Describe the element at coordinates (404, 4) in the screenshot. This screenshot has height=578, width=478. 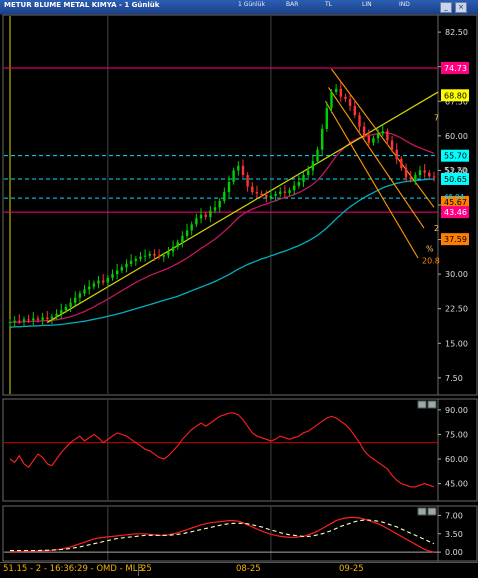
I see `toolbar-item-ind: IND` at that location.